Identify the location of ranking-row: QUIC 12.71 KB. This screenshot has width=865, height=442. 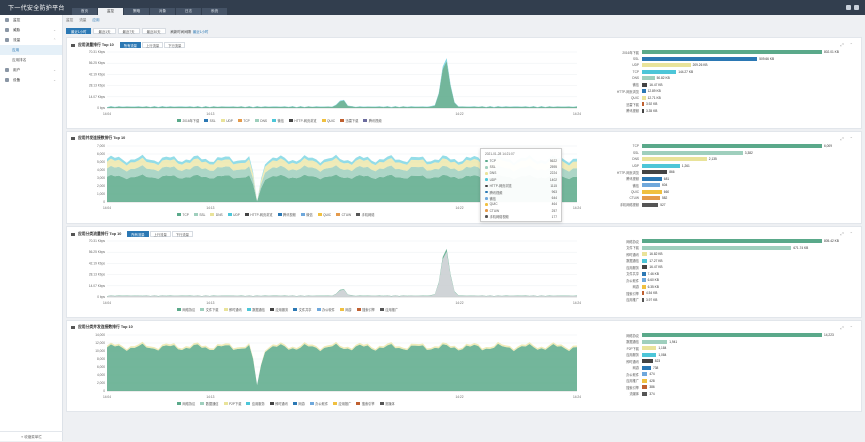
(746, 98).